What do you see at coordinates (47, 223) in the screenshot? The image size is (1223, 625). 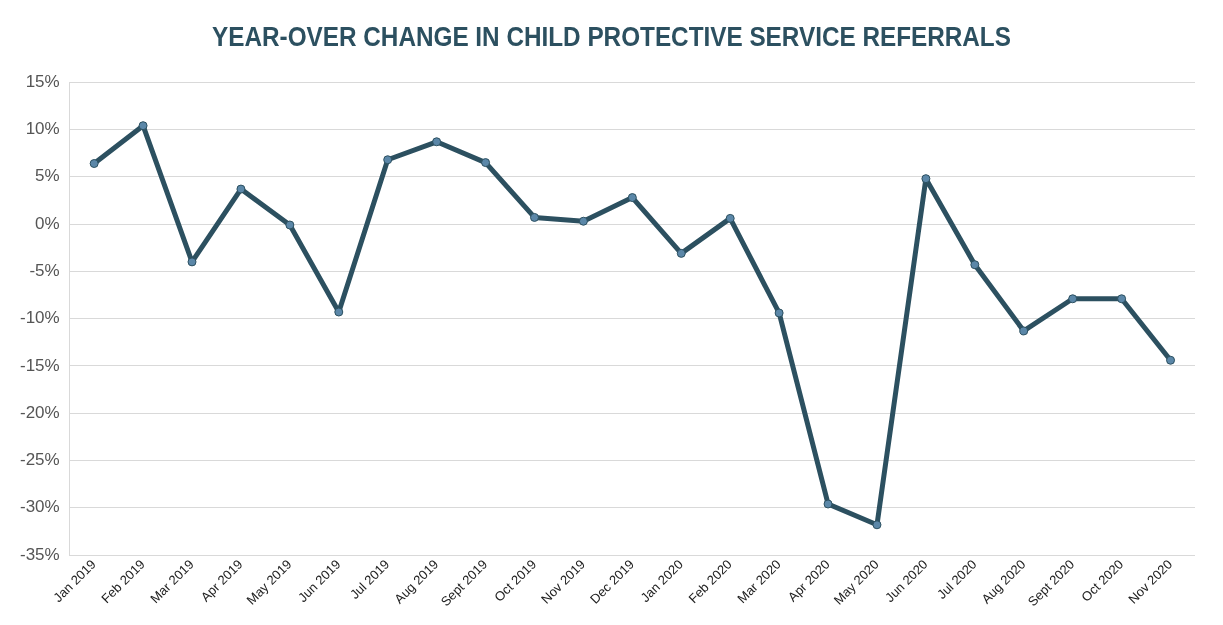 I see `y-tick-label: 0%` at bounding box center [47, 223].